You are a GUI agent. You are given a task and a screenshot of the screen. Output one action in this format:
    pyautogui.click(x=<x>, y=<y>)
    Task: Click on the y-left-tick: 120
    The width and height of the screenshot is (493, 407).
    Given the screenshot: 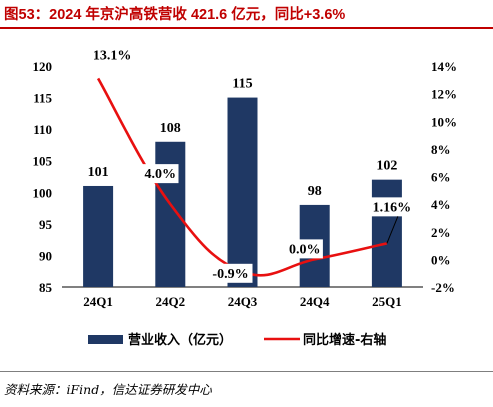 What is the action you would take?
    pyautogui.click(x=43, y=66)
    